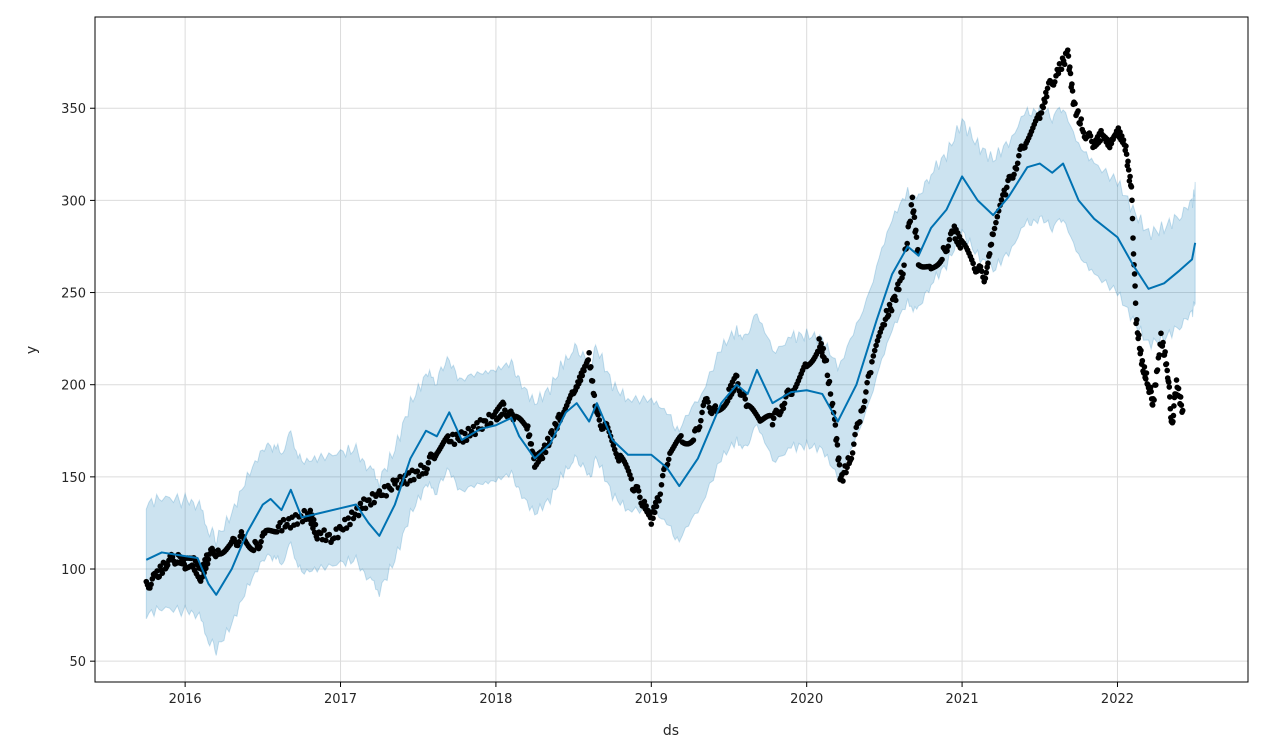  Describe the element at coordinates (73, 294) in the screenshot. I see `y-tick-label: 250` at that location.